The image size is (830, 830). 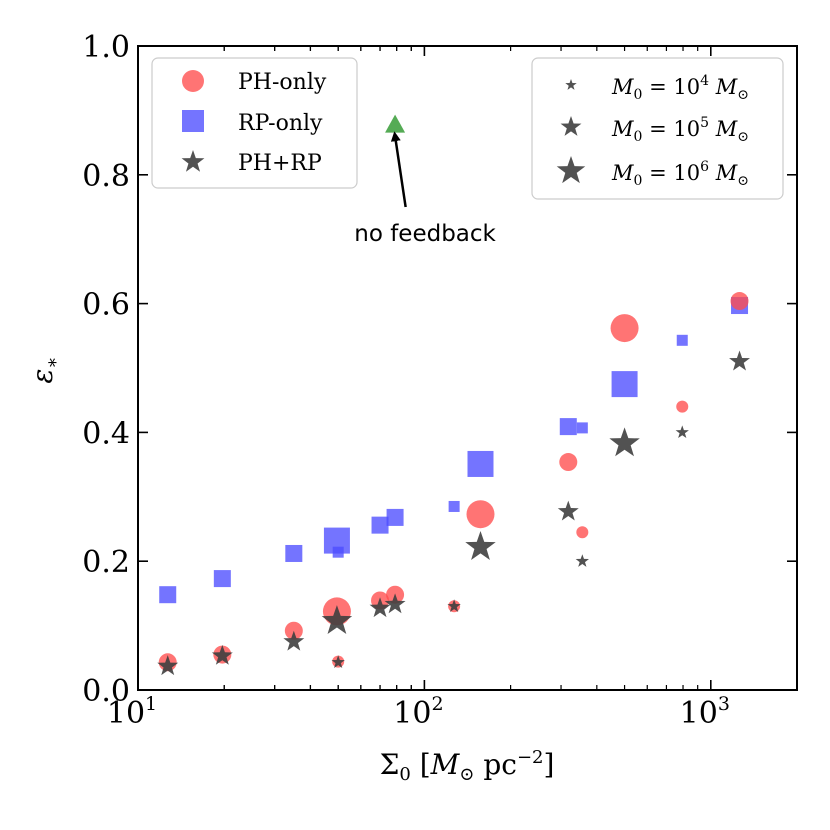 I want to click on mass-legend-star-medium, so click(x=571, y=126).